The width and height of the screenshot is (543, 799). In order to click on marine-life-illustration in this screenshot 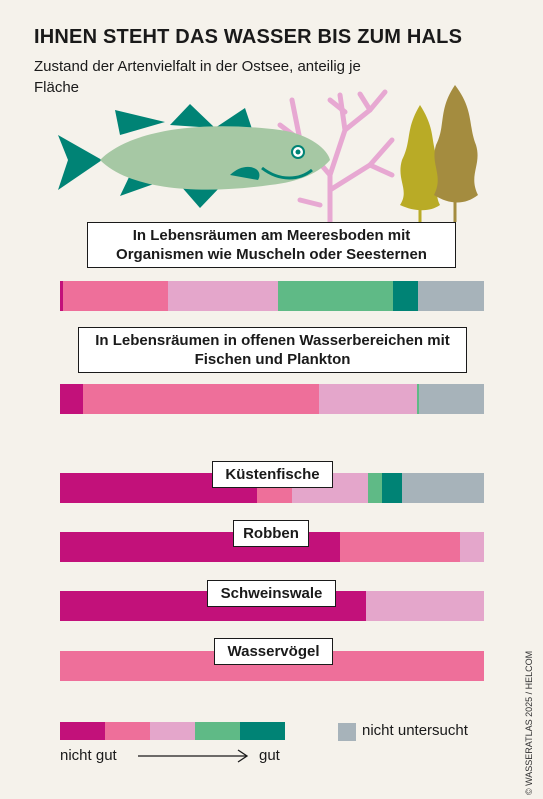, I will do `click(268, 155)`.